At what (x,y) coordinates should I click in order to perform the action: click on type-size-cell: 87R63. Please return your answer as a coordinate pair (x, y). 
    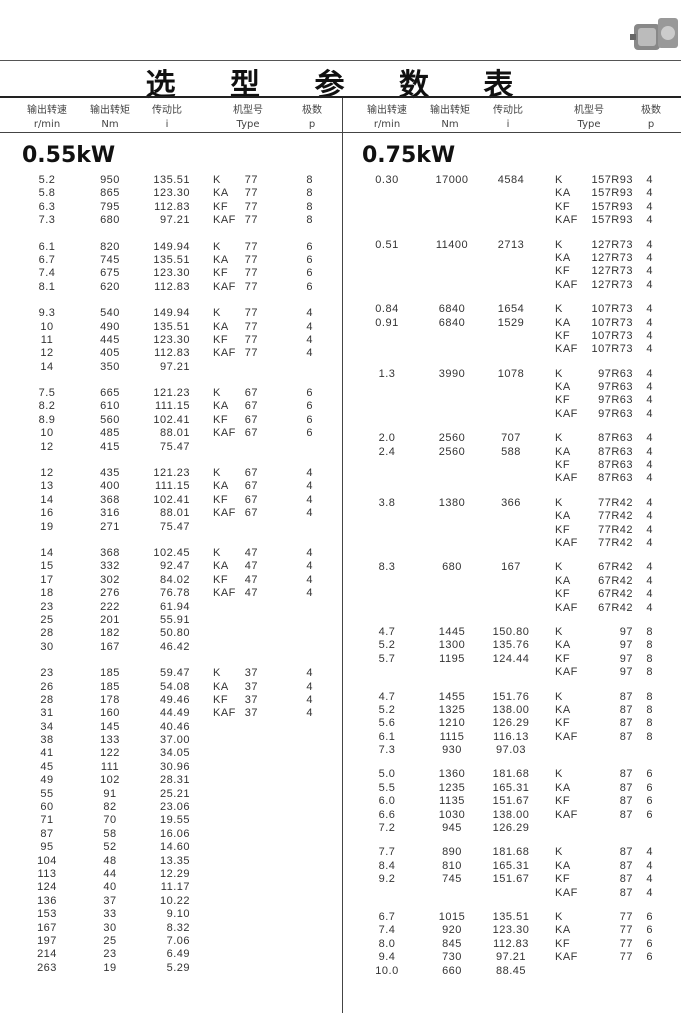
    Looking at the image, I should click on (615, 465).